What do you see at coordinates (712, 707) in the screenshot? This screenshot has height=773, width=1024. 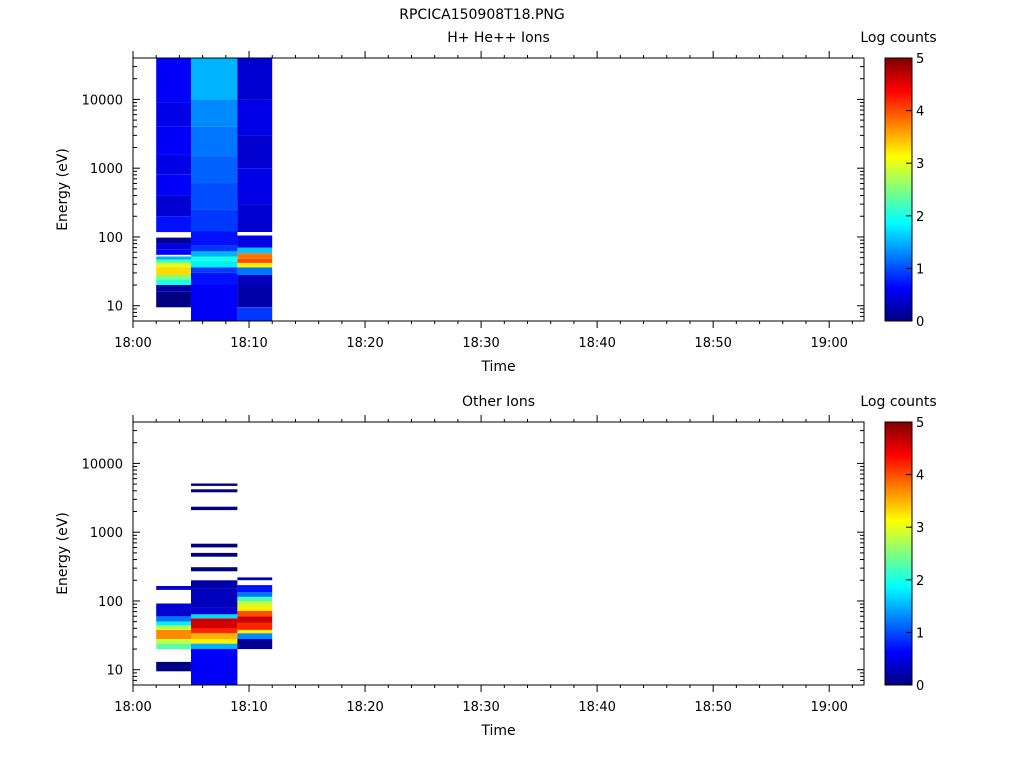 I see `x-tick-label: 18:50` at bounding box center [712, 707].